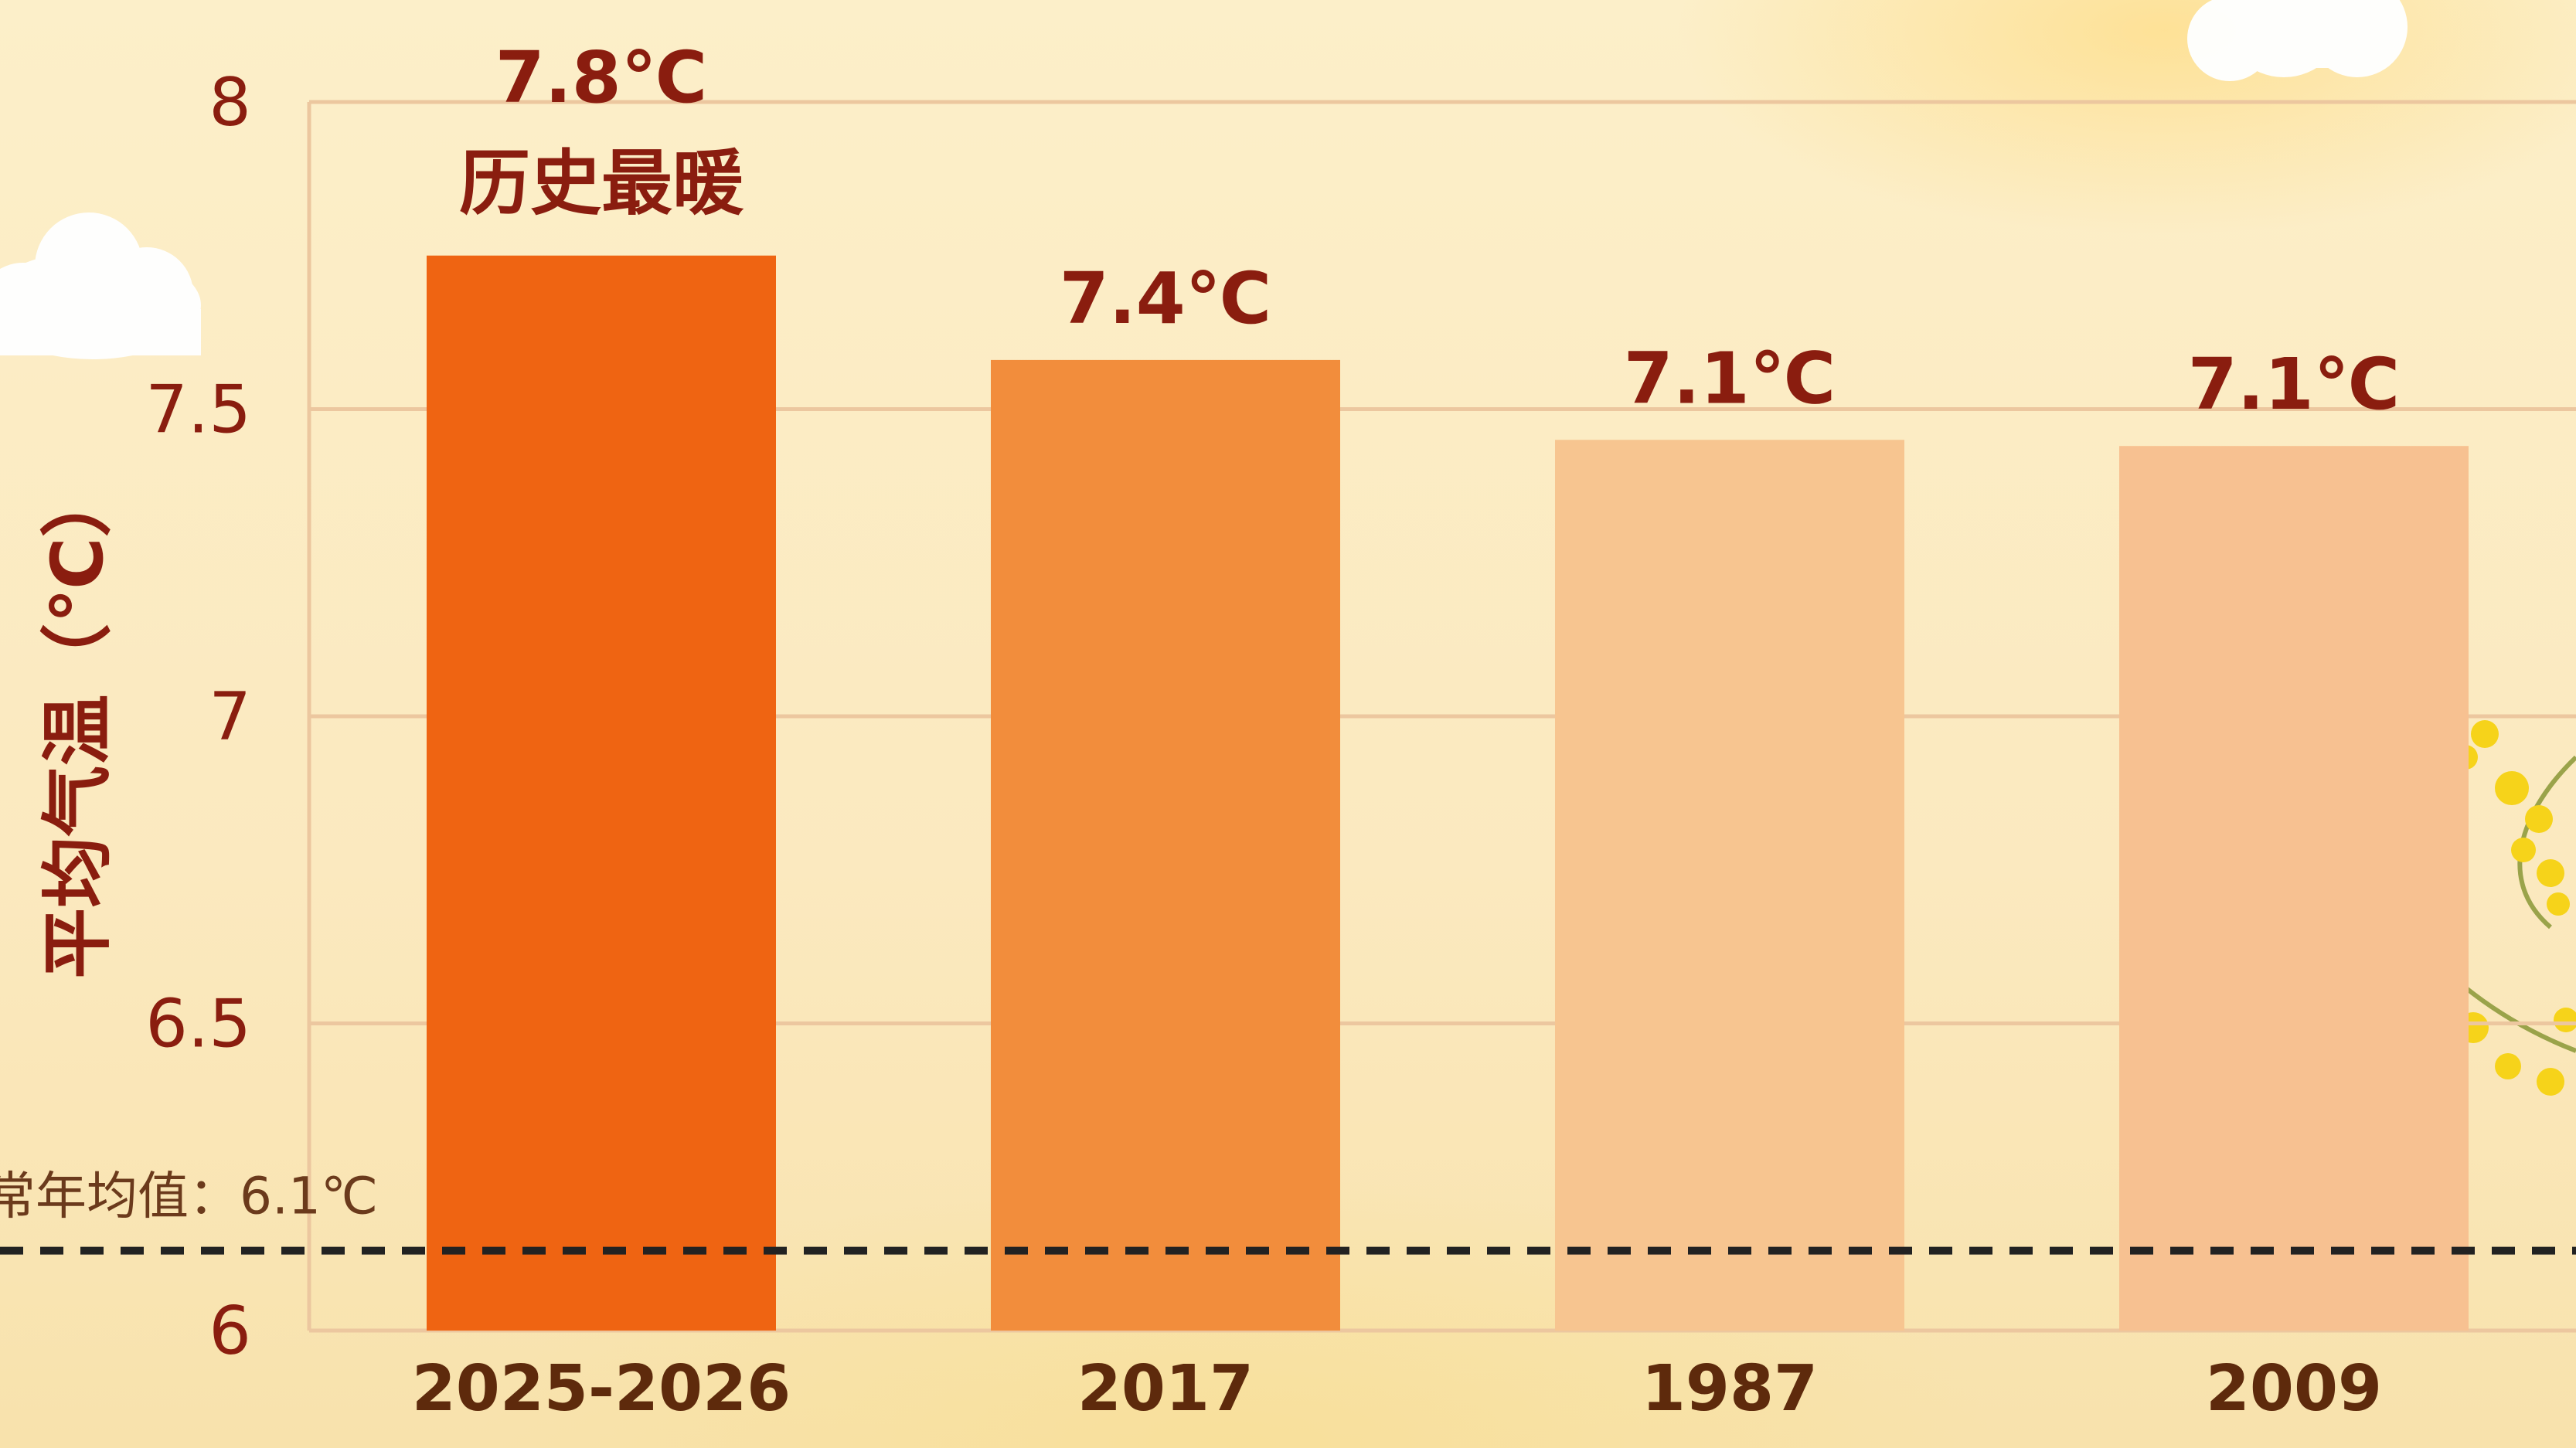  What do you see at coordinates (601, 1389) in the screenshot?
I see `x-tick-label: 2025-2026` at bounding box center [601, 1389].